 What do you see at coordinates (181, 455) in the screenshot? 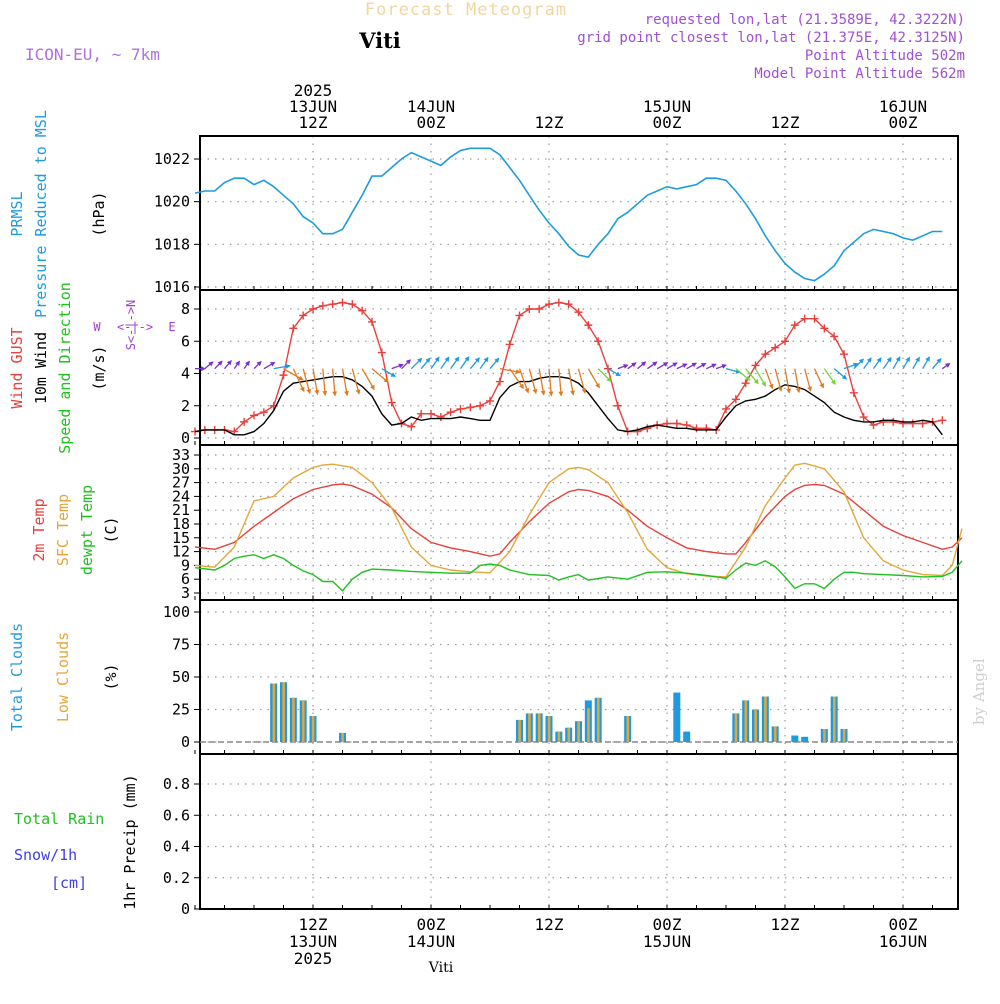
I see `y-tick-label: 33` at bounding box center [181, 455].